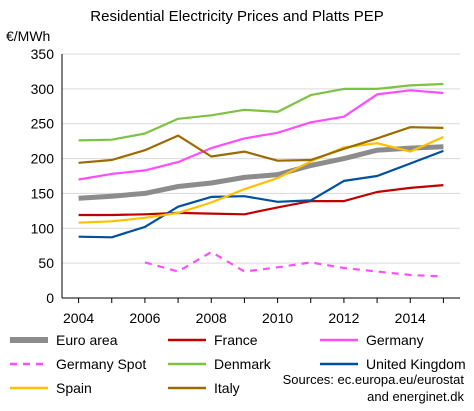 This screenshot has width=474, height=411. Describe the element at coordinates (261, 200) in the screenshot. I see `series-line-france` at that location.